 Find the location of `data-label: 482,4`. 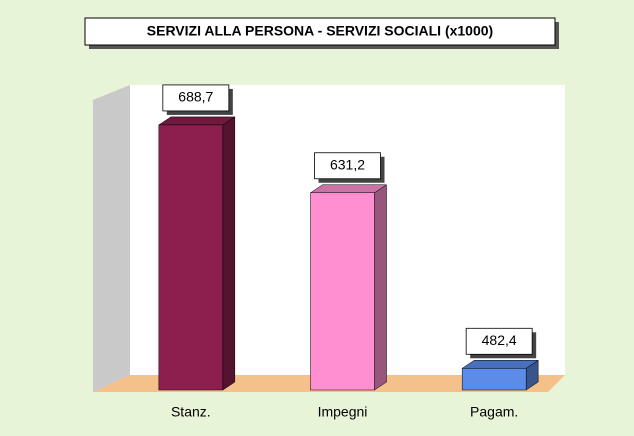

data-label: 482,4 is located at coordinates (499, 340).